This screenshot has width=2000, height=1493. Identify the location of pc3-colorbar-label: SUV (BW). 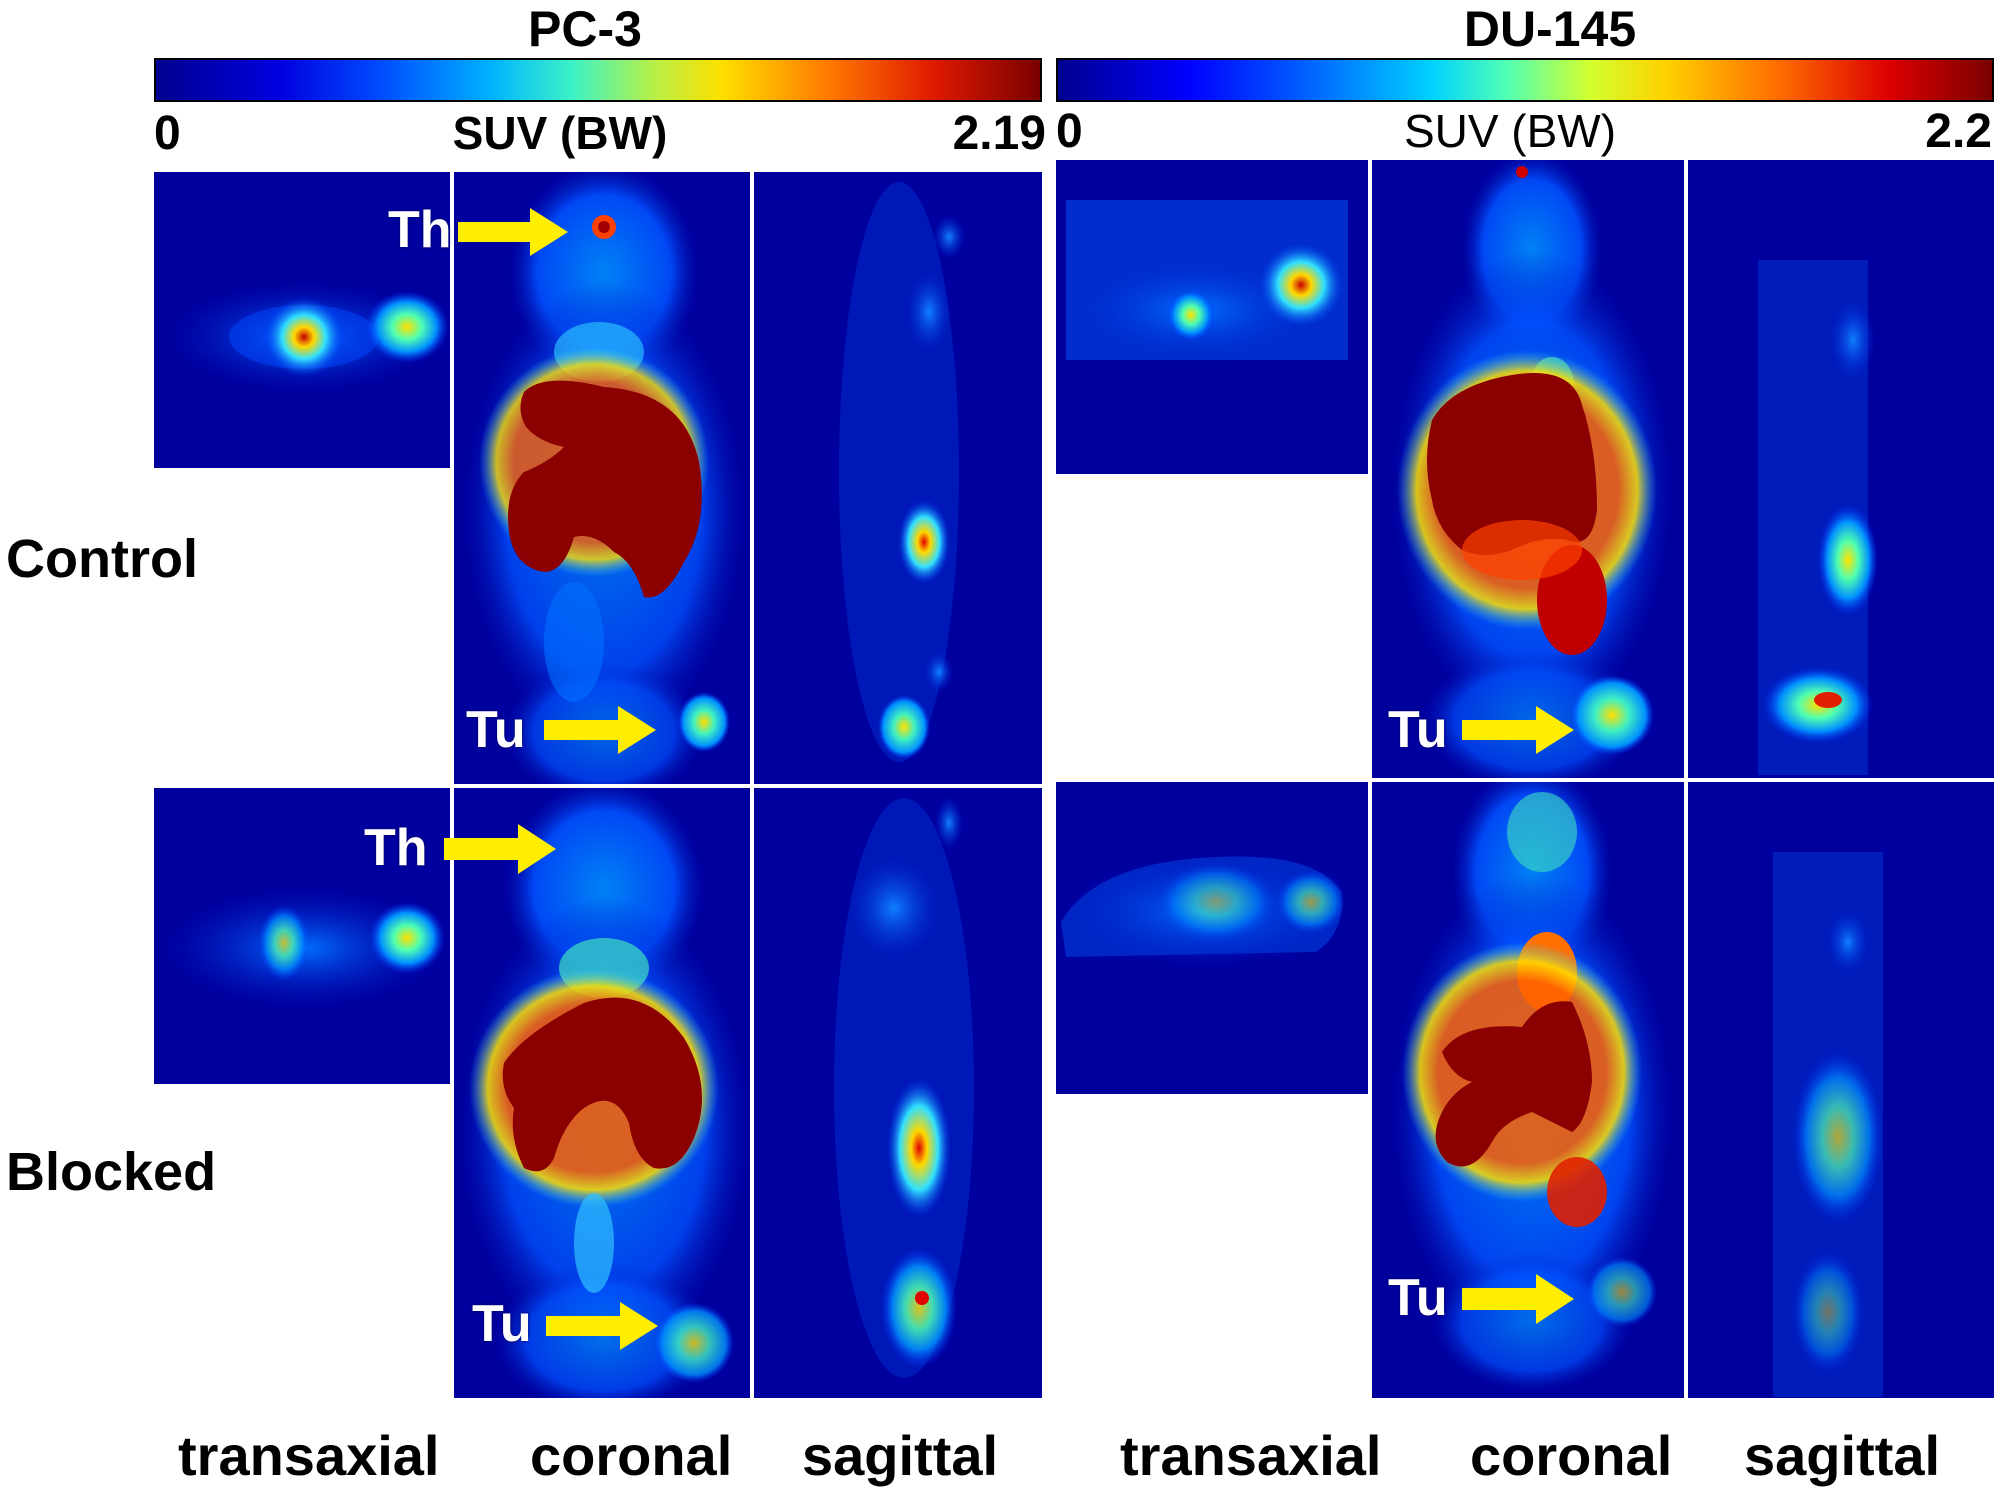
(560, 133).